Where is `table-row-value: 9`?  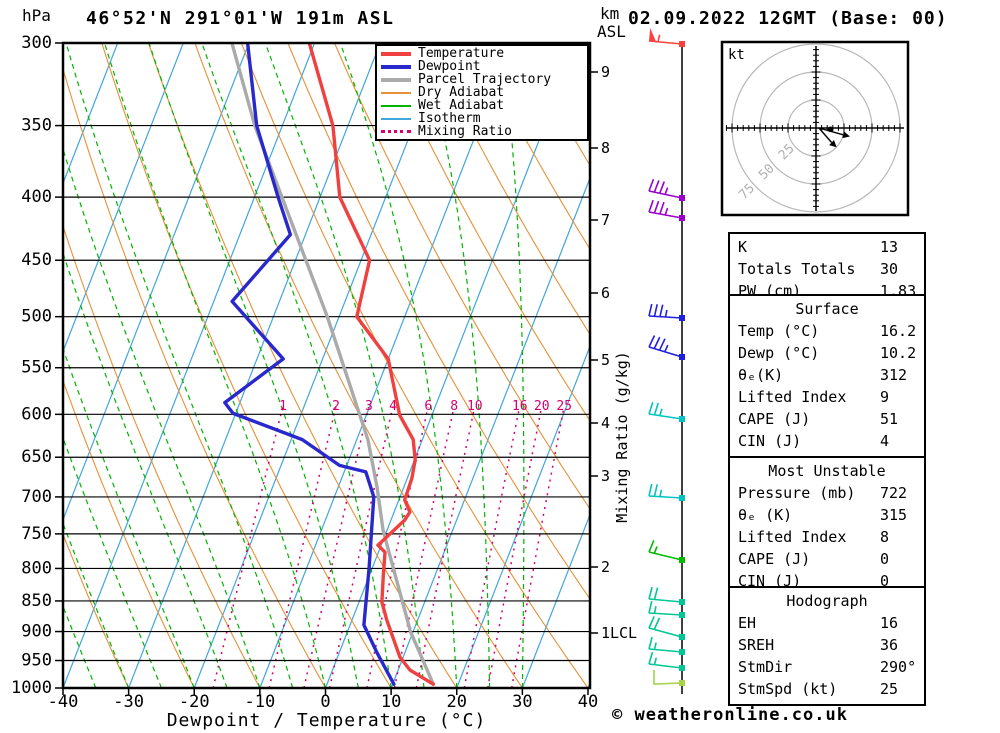
table-row-value: 9 is located at coordinates (885, 397).